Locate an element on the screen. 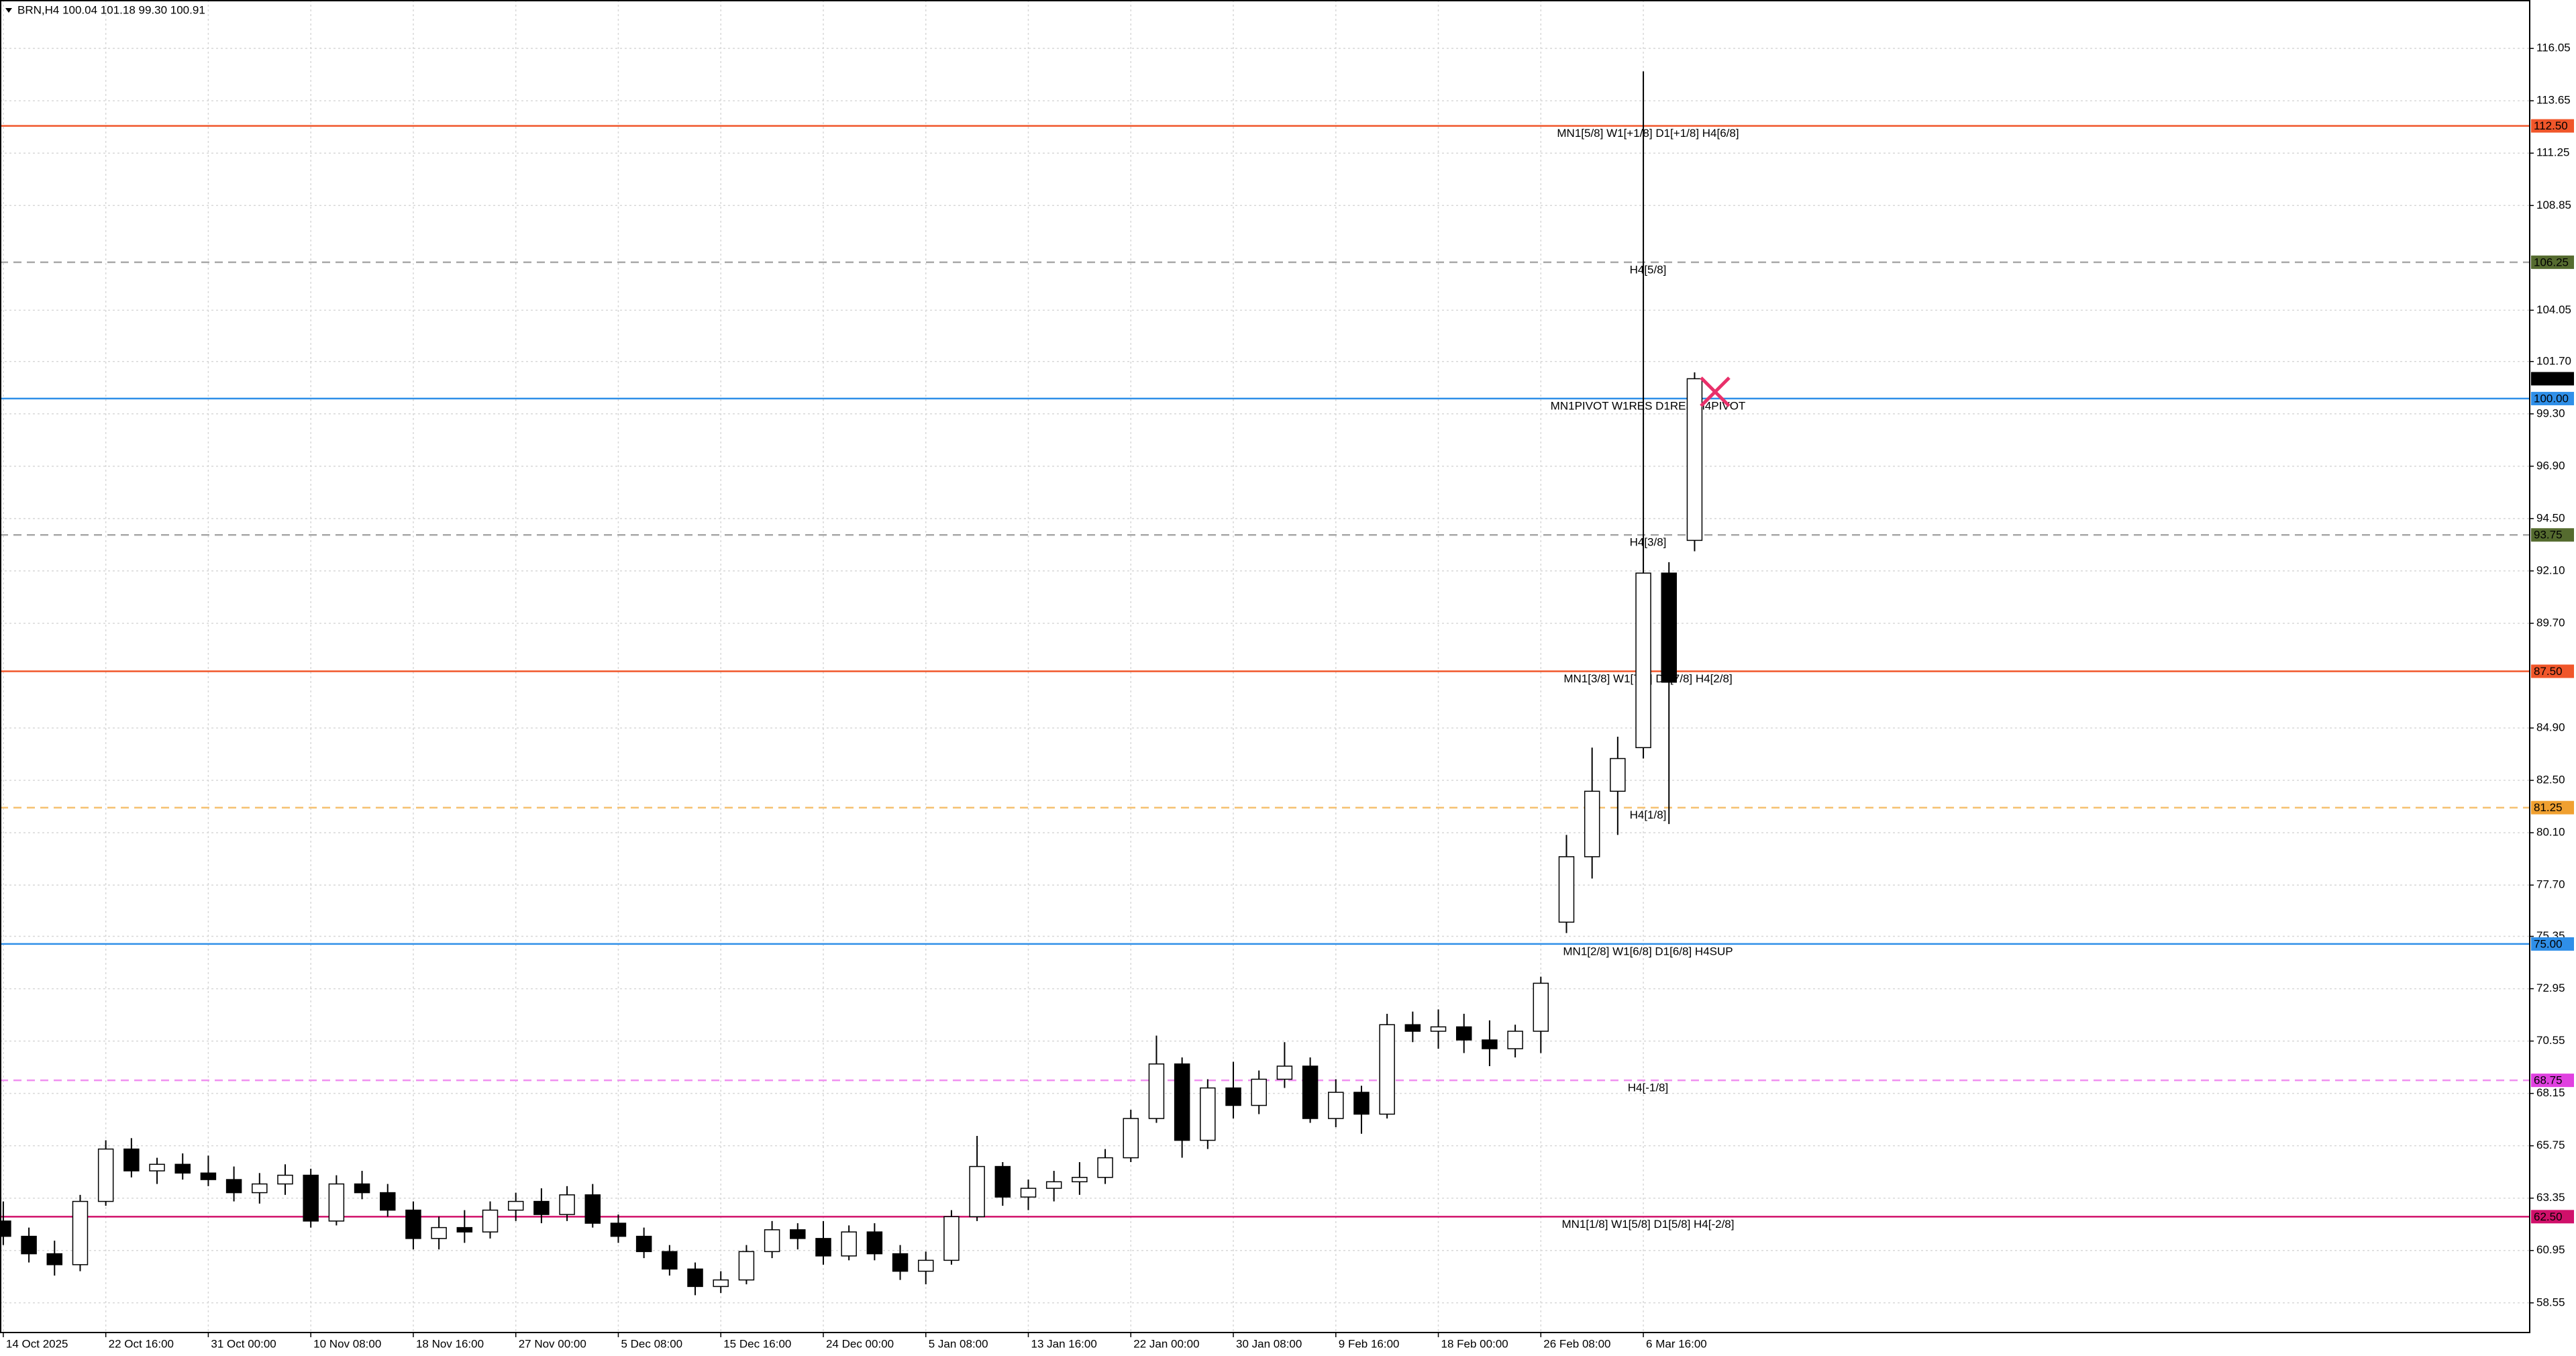  y-tick-label: 58.55 is located at coordinates (2550, 1302).